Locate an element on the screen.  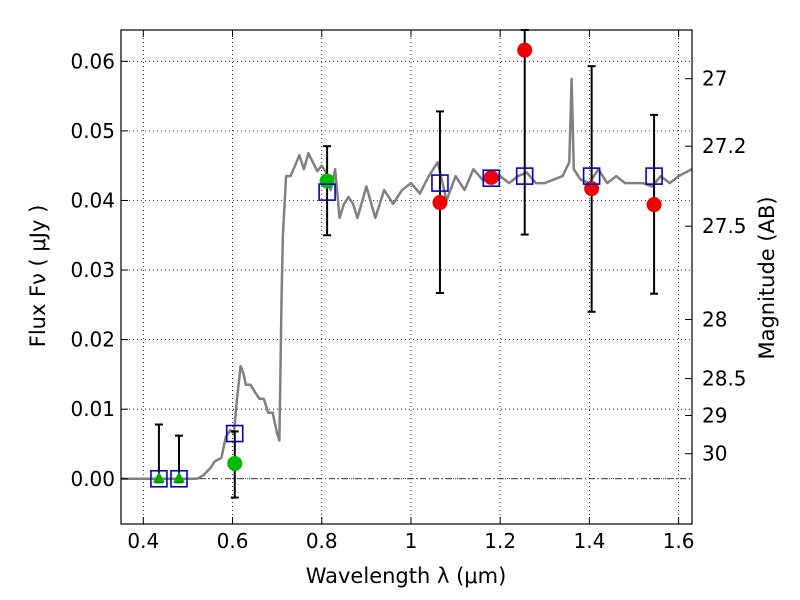
x-tick-label: 1.4 is located at coordinates (589, 541).